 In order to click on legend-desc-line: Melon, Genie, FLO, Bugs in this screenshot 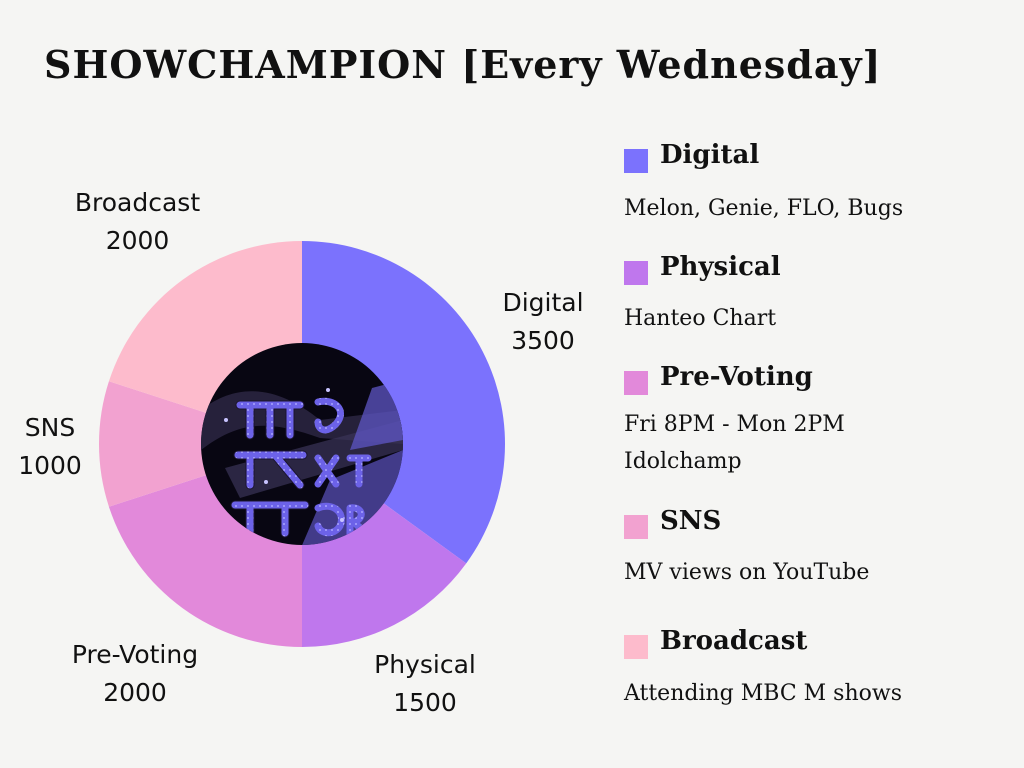, I will do `click(764, 208)`.